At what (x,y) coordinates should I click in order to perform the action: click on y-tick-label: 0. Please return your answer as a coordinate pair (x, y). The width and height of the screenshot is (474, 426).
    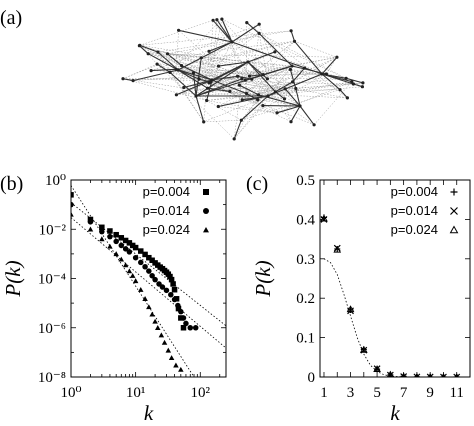
    Looking at the image, I should click on (312, 378).